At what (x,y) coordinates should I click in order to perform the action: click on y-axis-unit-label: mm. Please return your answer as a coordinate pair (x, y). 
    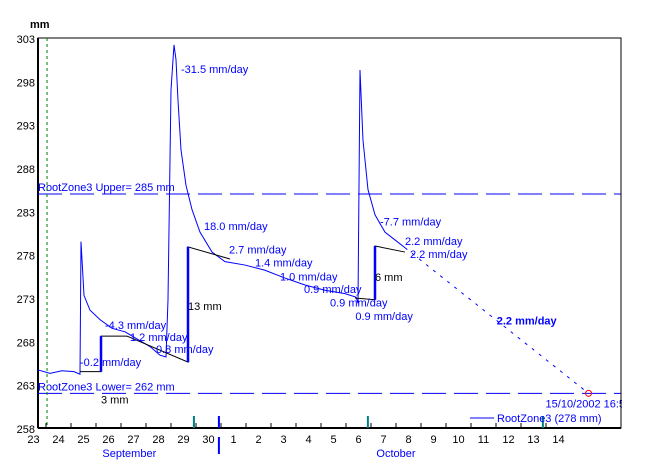
    Looking at the image, I should click on (40, 25).